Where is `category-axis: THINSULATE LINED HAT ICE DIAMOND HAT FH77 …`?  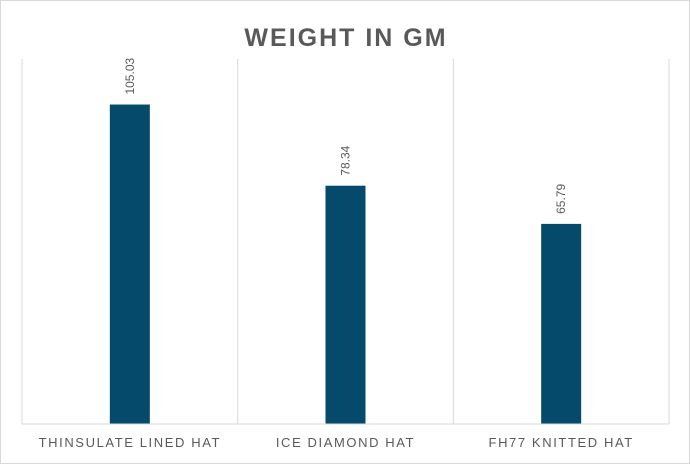 category-axis: THINSULATE LINED HAT ICE DIAMOND HAT FH77 … is located at coordinates (345, 436).